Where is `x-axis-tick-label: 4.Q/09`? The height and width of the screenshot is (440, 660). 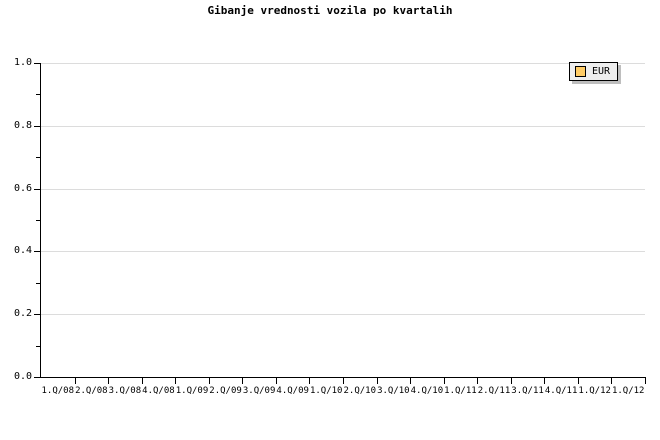 x-axis-tick-label: 4.Q/09 is located at coordinates (292, 391).